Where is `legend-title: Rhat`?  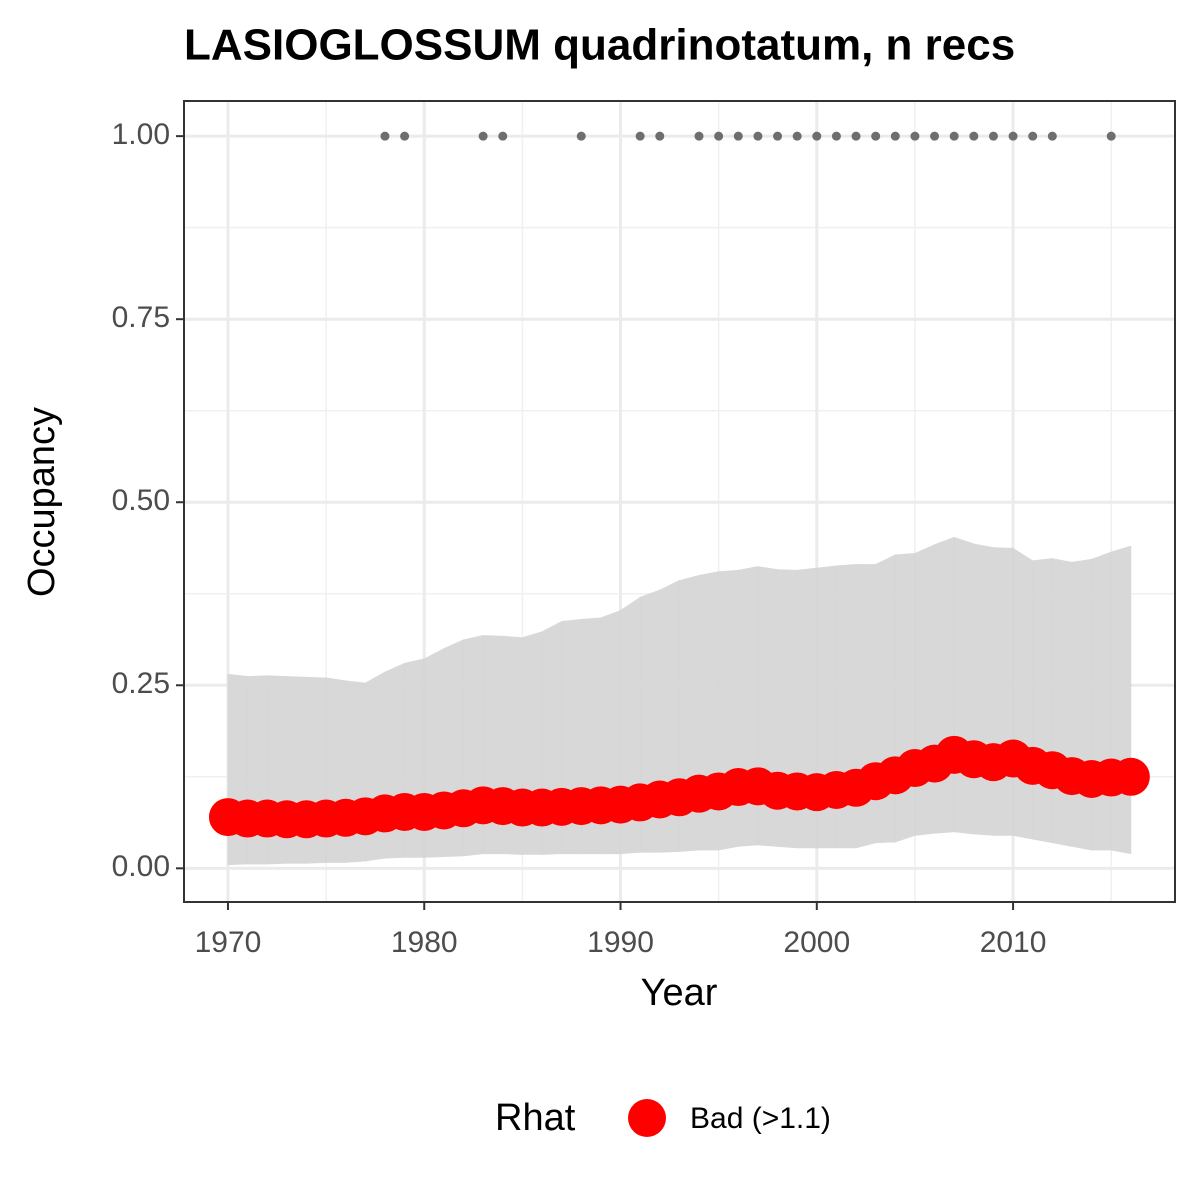
legend-title: Rhat is located at coordinates (535, 1118).